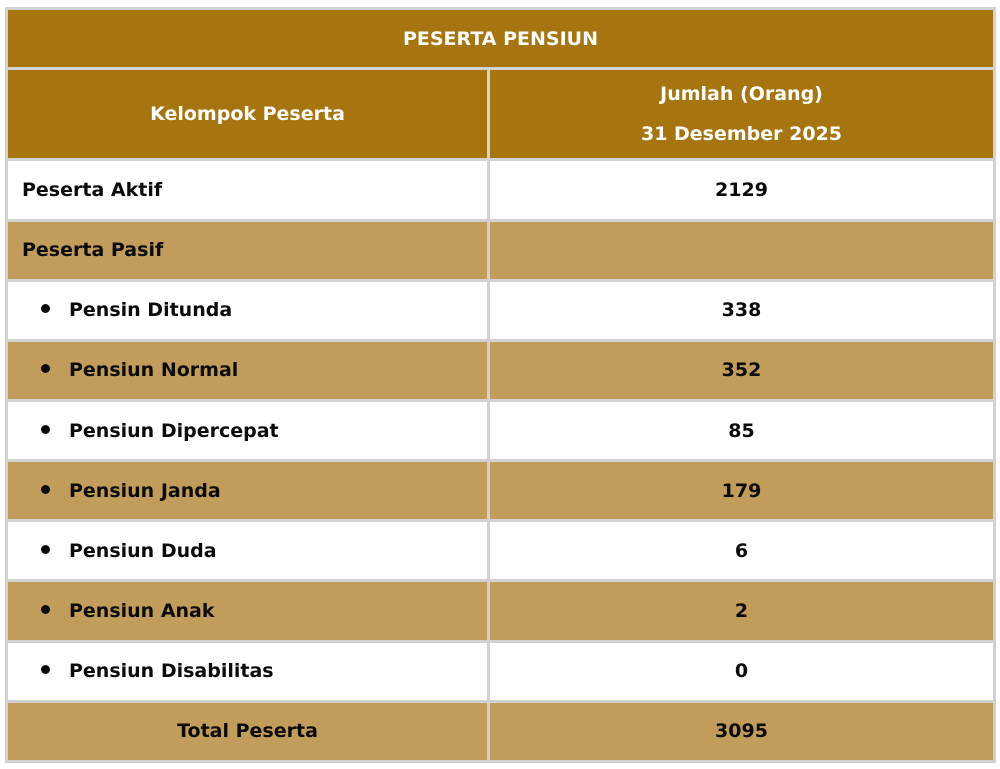 This screenshot has height=769, width=1000. What do you see at coordinates (247, 370) in the screenshot?
I see `row-label-cell: Pensiun Normal` at bounding box center [247, 370].